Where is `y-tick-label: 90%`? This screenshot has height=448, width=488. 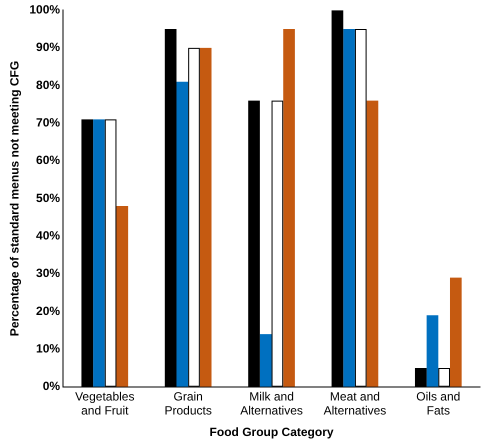 y-tick-label: 90% is located at coordinates (48, 47).